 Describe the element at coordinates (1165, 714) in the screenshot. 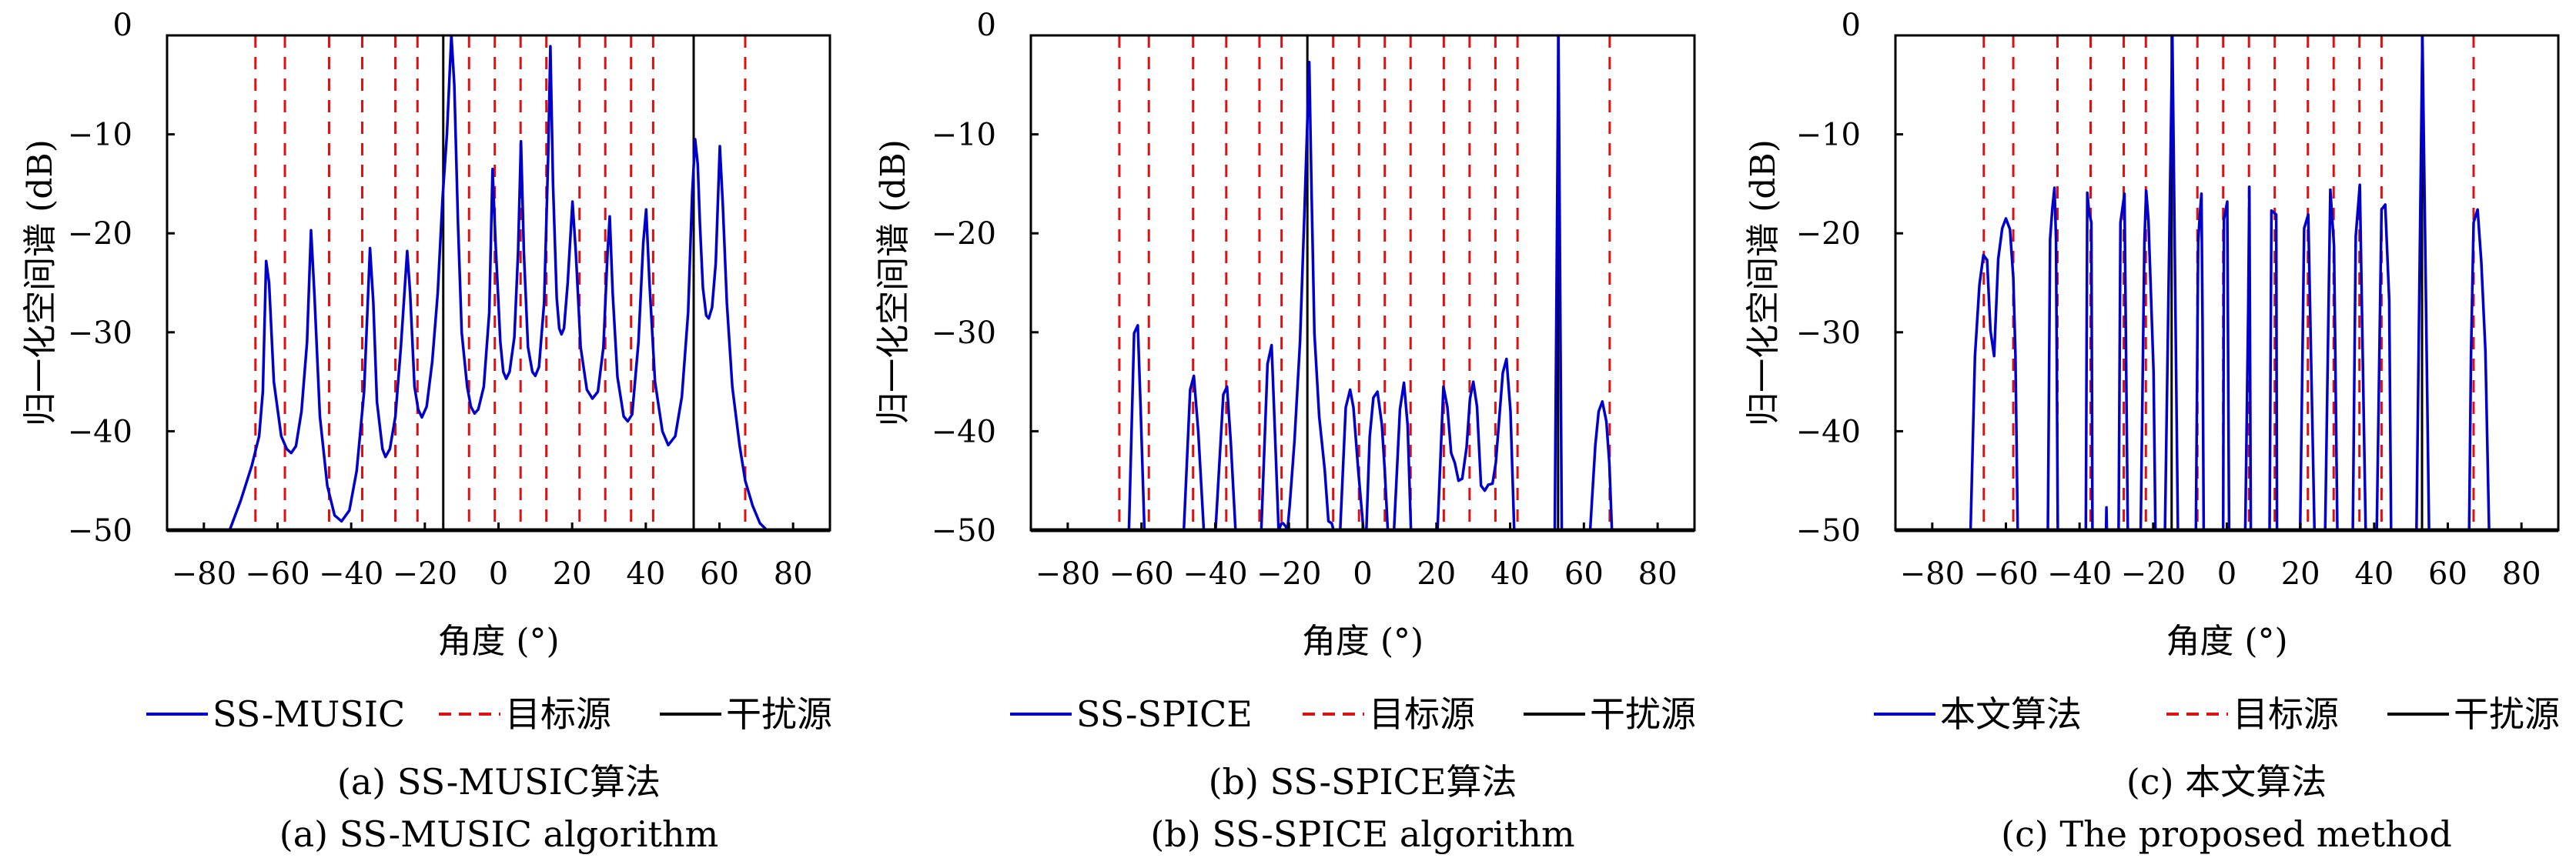

I see `legend-spectrum-label: SS-SPICE` at that location.